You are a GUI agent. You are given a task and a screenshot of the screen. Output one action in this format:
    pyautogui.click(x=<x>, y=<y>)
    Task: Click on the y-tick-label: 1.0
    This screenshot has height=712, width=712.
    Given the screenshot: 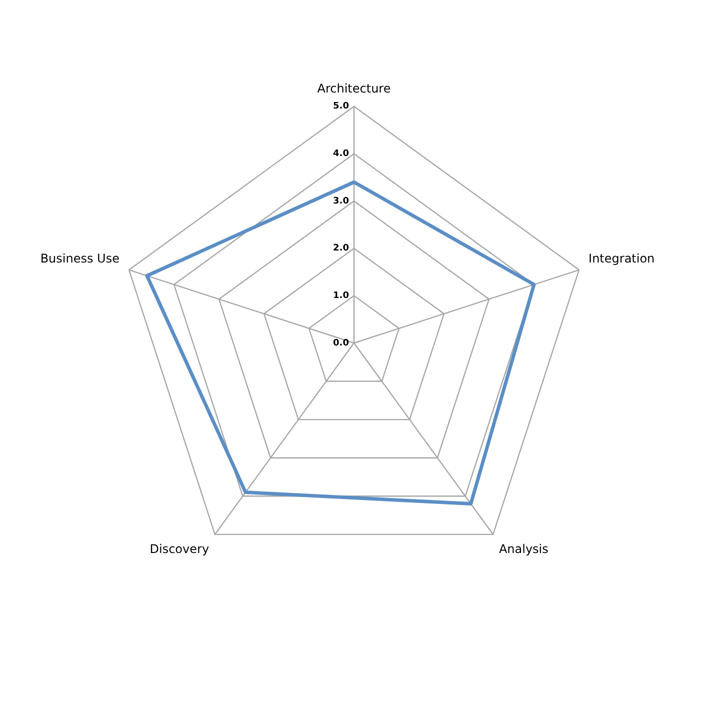 What is the action you would take?
    pyautogui.click(x=341, y=296)
    